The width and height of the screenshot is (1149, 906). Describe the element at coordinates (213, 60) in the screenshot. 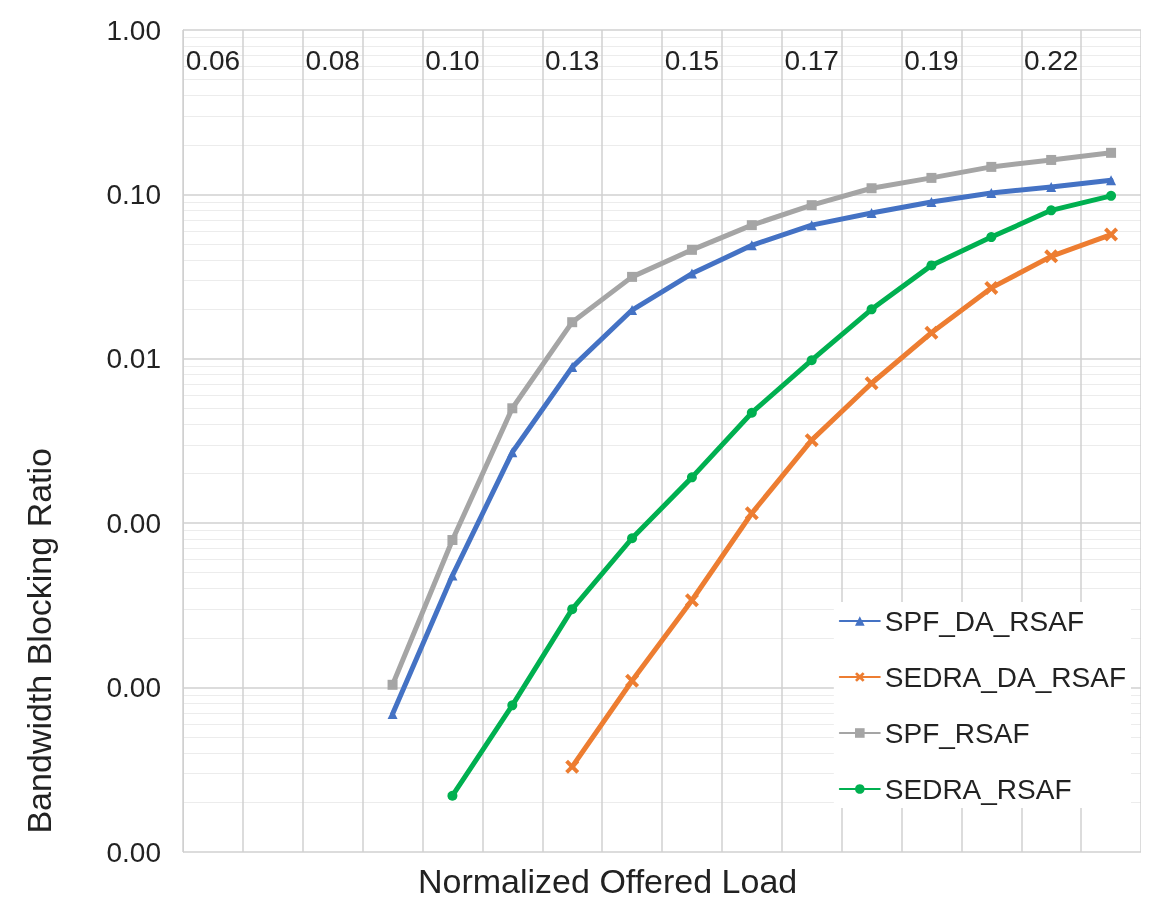

I see `x-tick-label: 0.06` at that location.